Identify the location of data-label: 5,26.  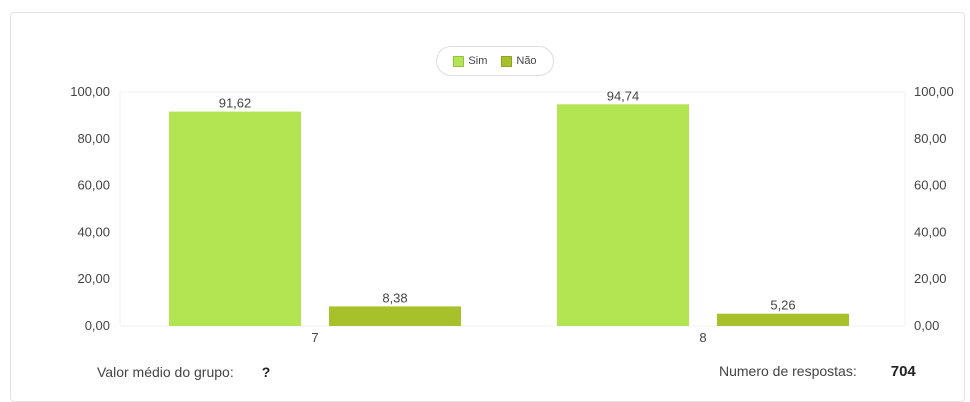
(782, 305).